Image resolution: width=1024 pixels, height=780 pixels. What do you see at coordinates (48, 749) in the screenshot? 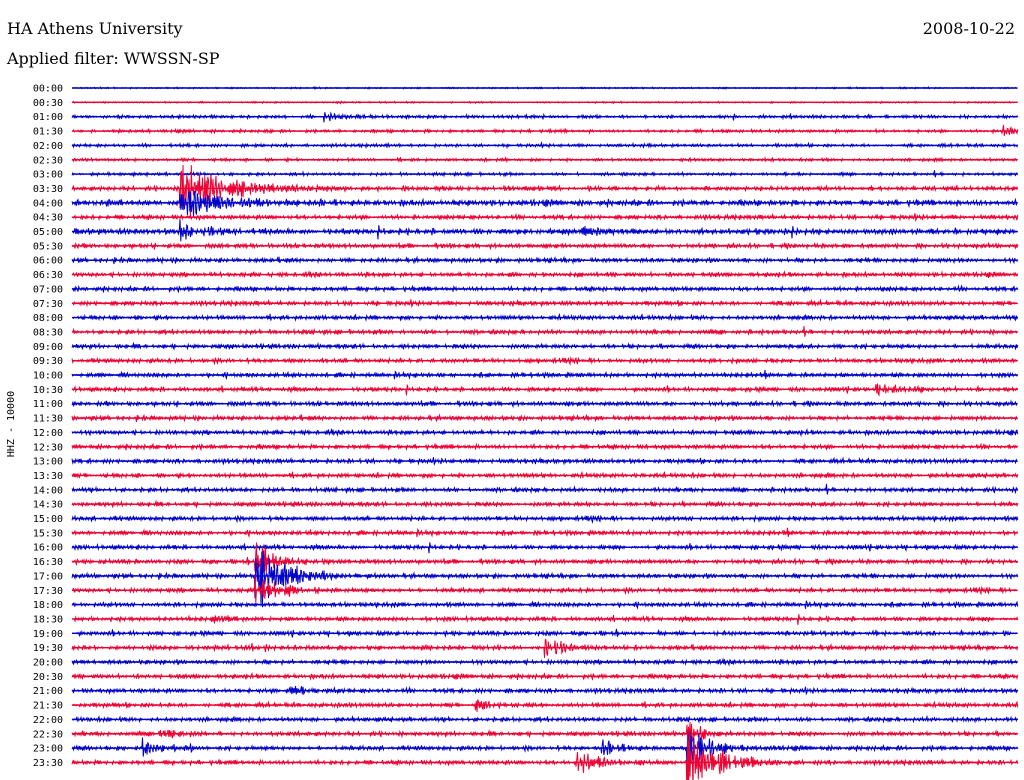
I see `row-time-label: 23:00` at bounding box center [48, 749].